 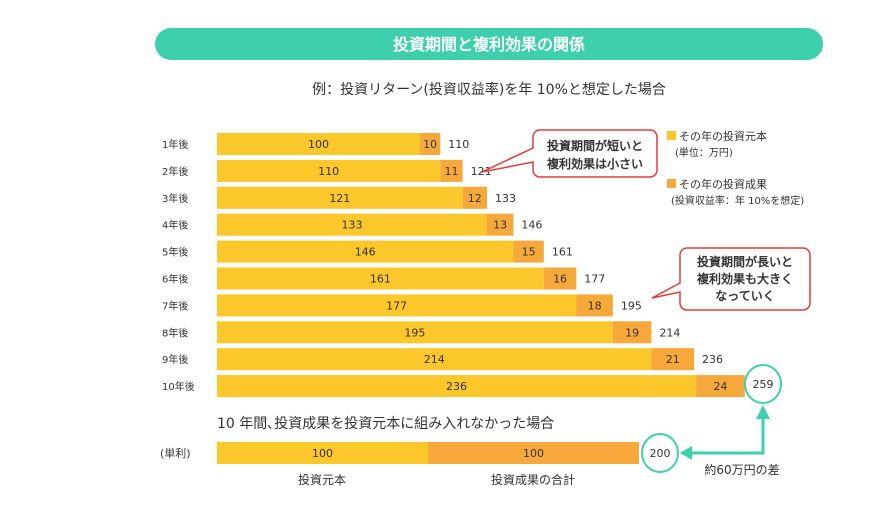 What do you see at coordinates (594, 163) in the screenshot?
I see `callout-short-line-2: 複利効果は小さい` at bounding box center [594, 163].